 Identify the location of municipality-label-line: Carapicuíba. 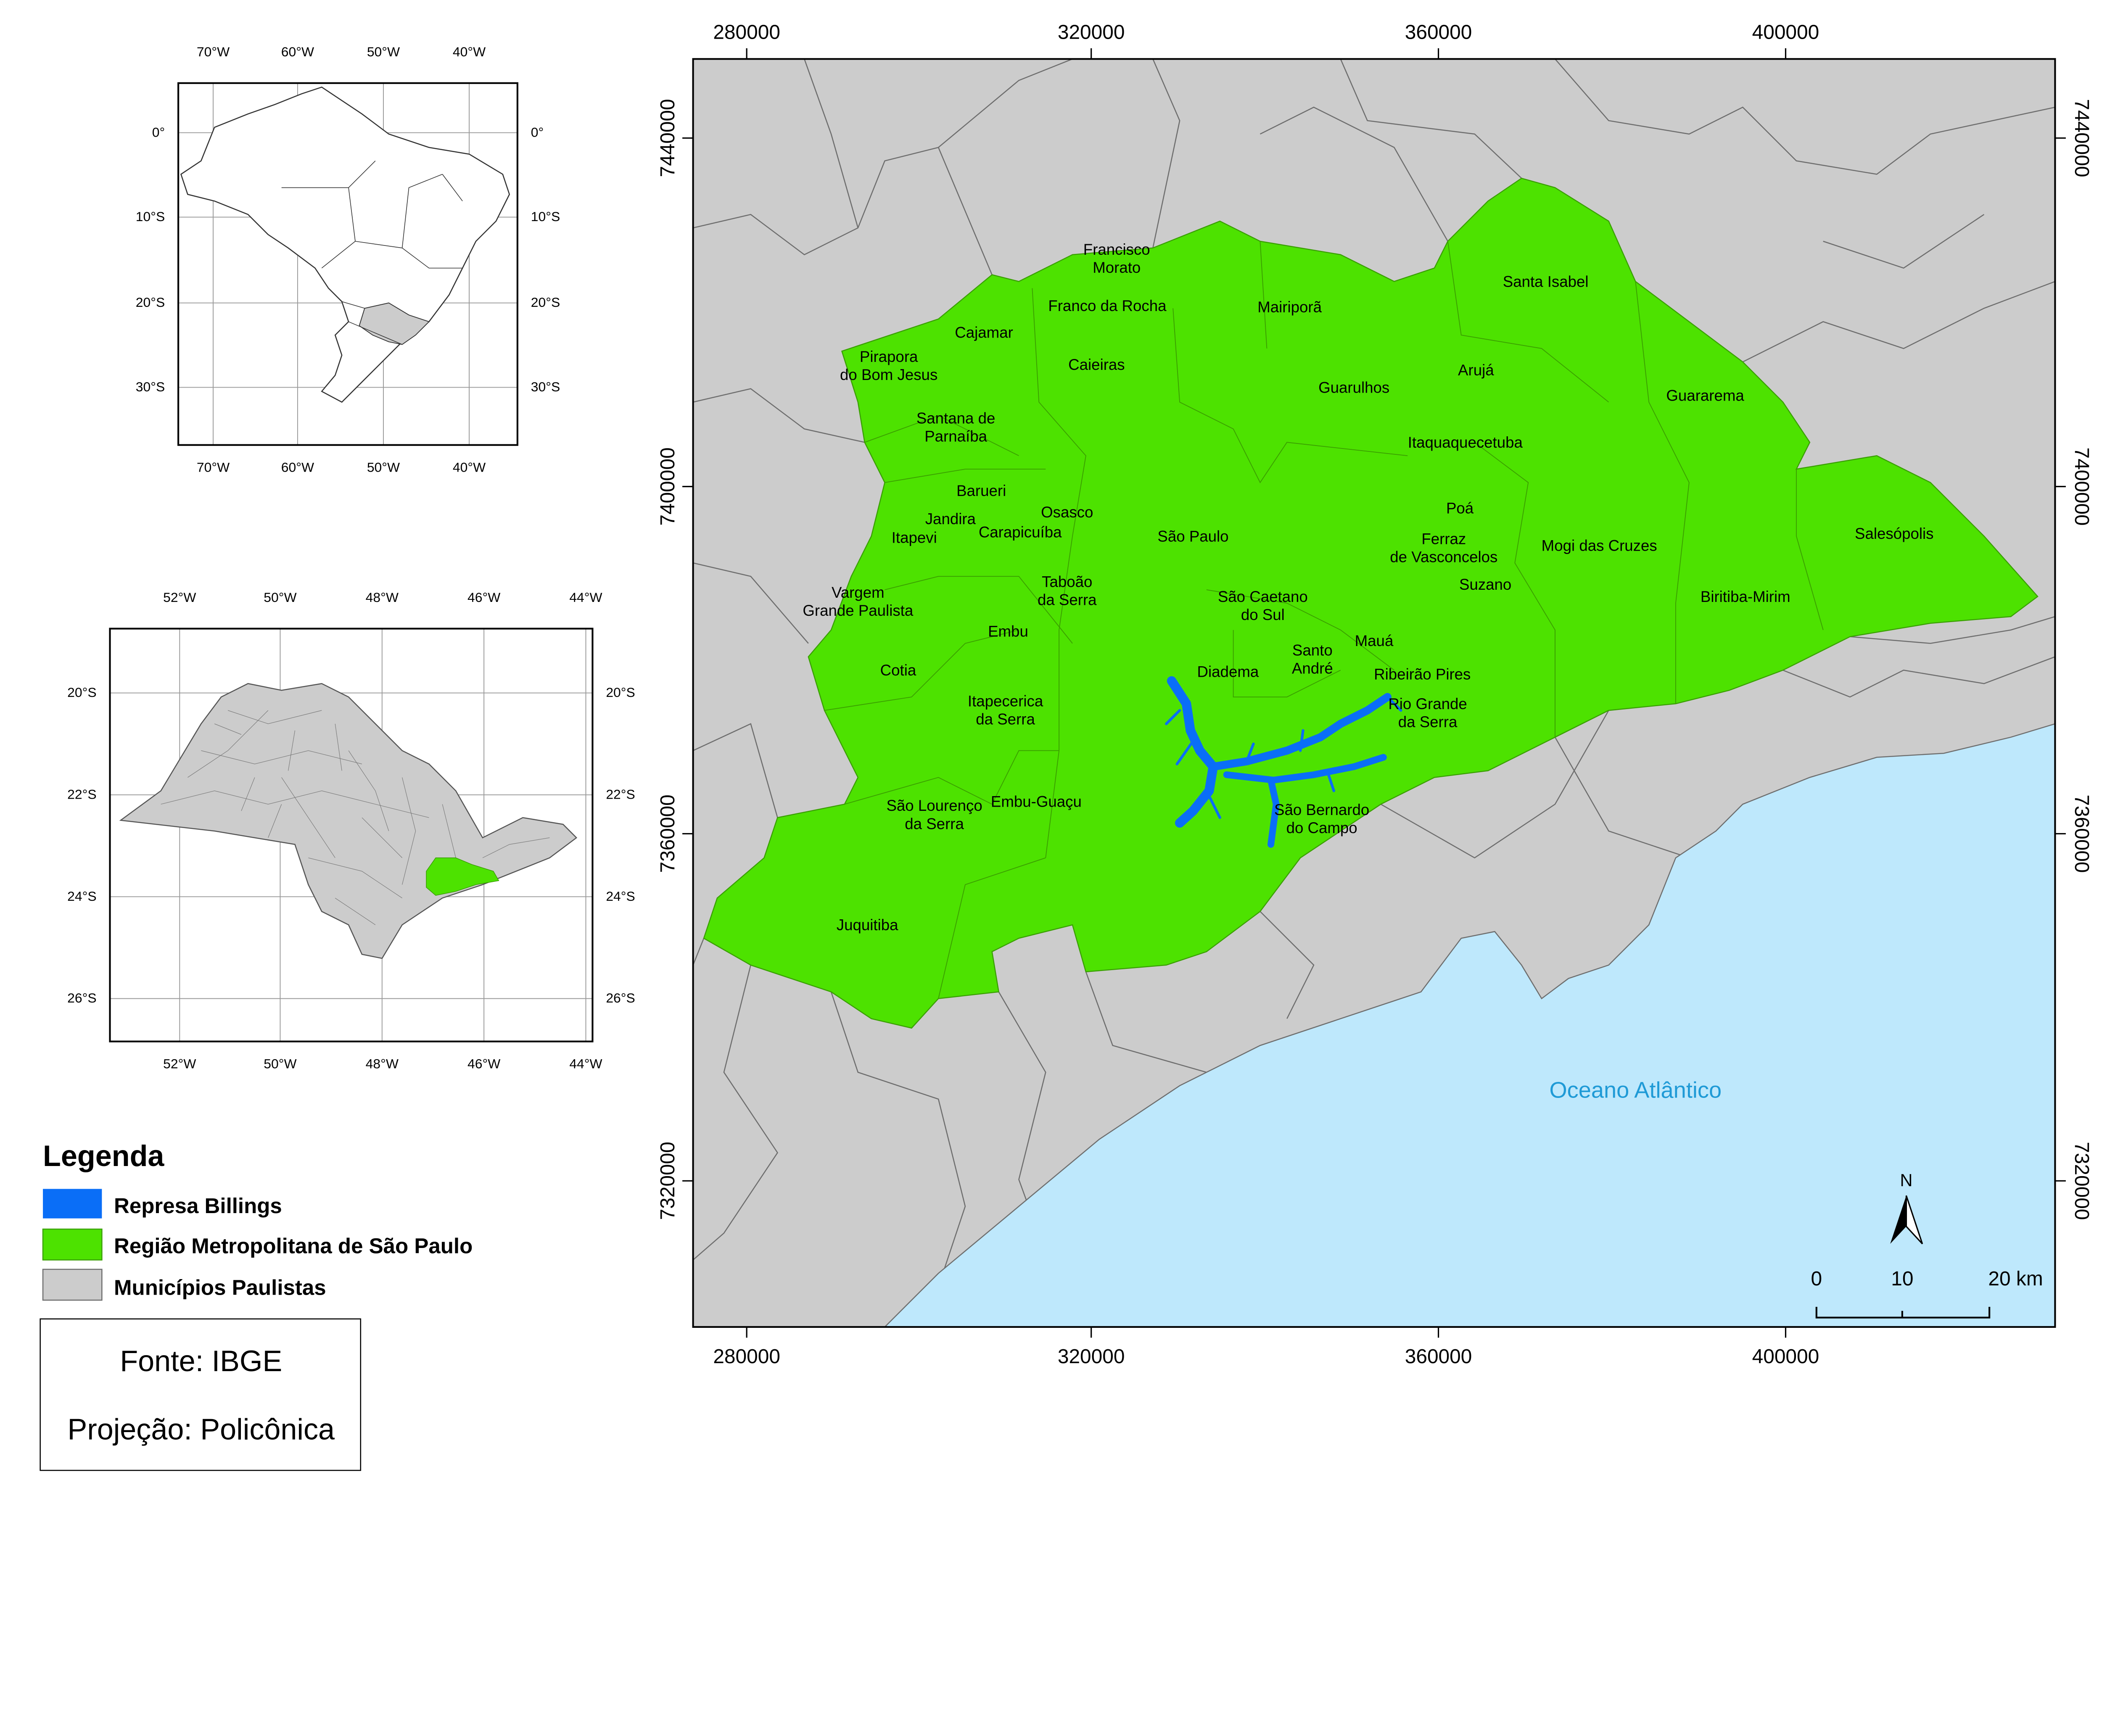
(1021, 532).